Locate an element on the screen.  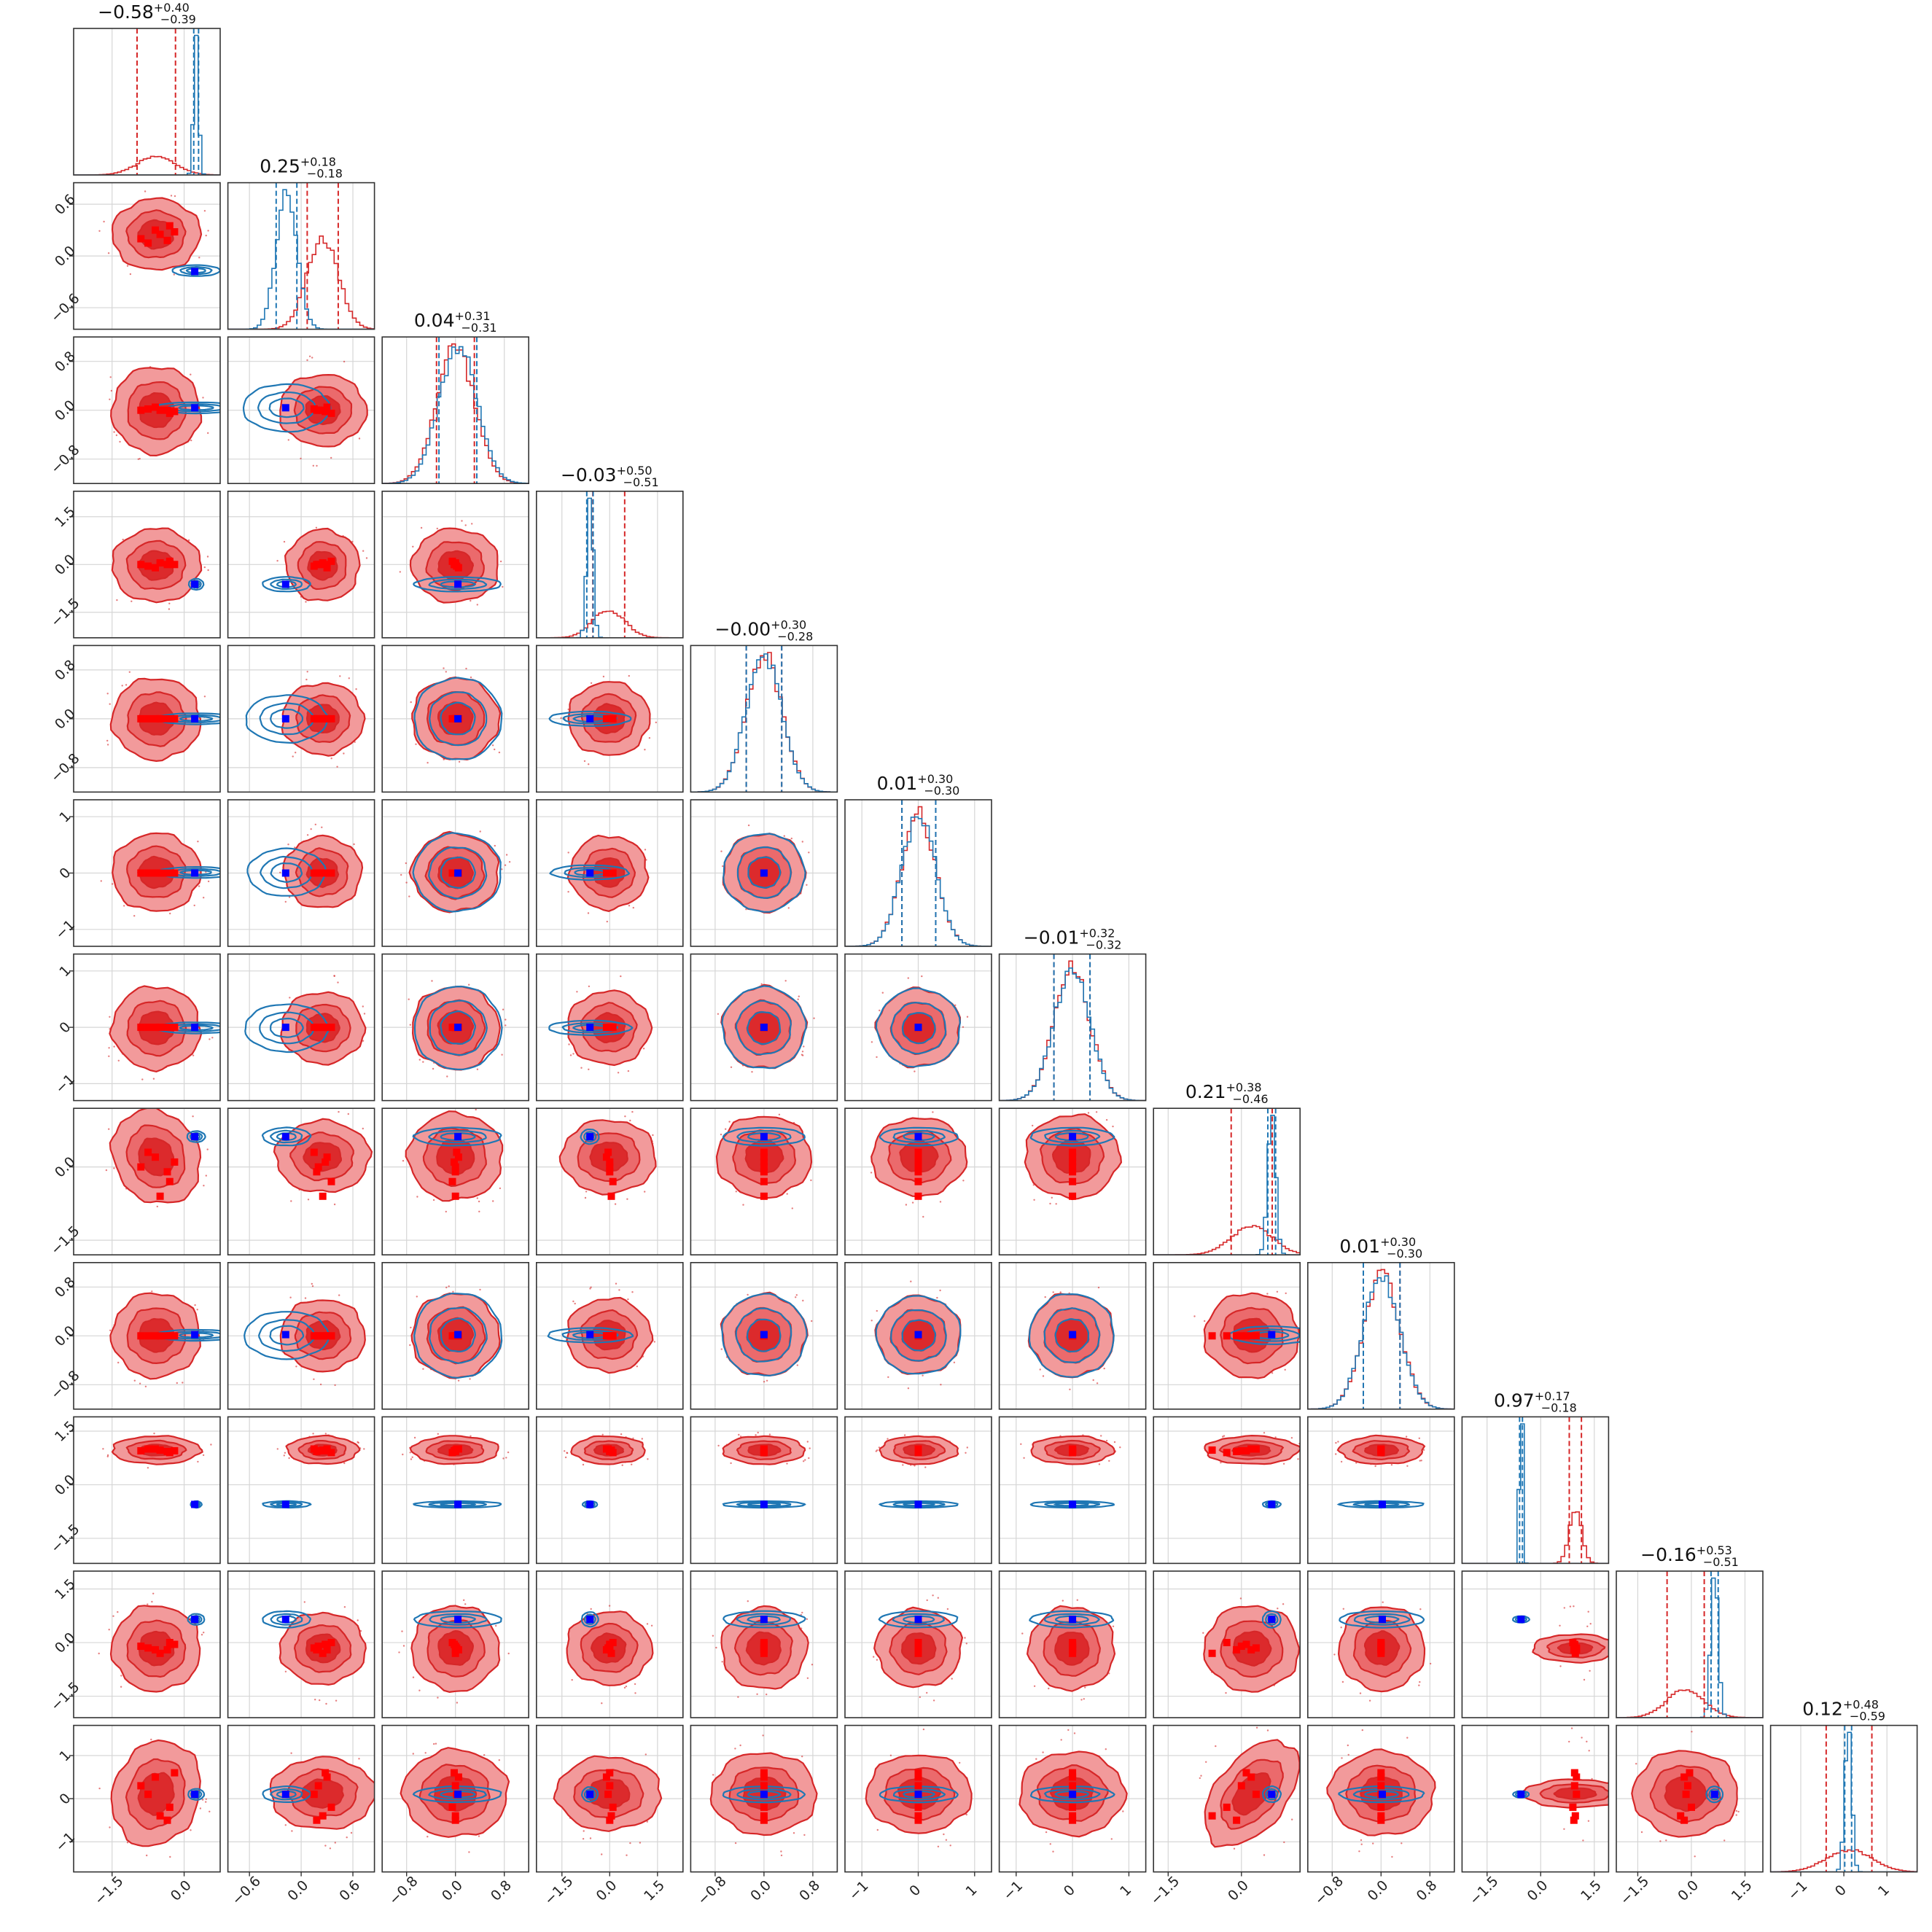
title-value: −0.58 is located at coordinates (126, 12).